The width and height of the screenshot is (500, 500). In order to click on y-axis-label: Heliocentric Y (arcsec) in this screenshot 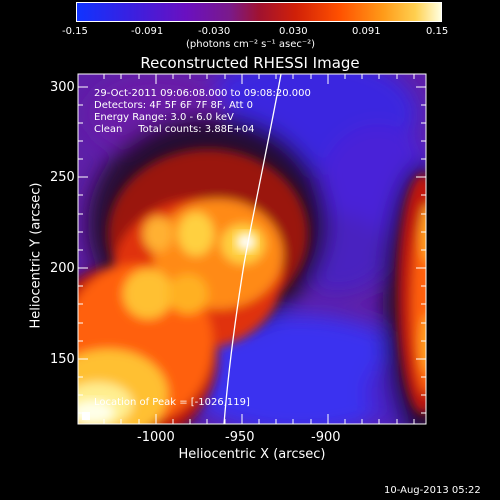, I will do `click(36, 255)`.